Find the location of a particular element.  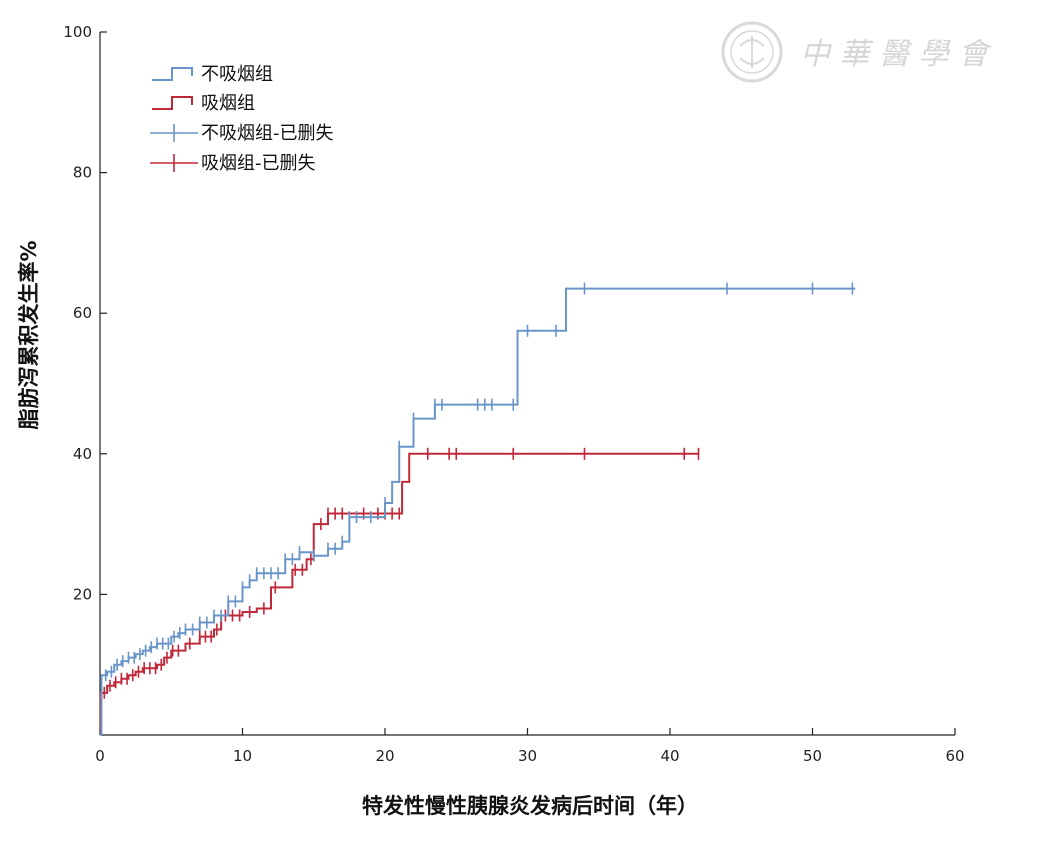

x-tick-label: 0 is located at coordinates (100, 756).